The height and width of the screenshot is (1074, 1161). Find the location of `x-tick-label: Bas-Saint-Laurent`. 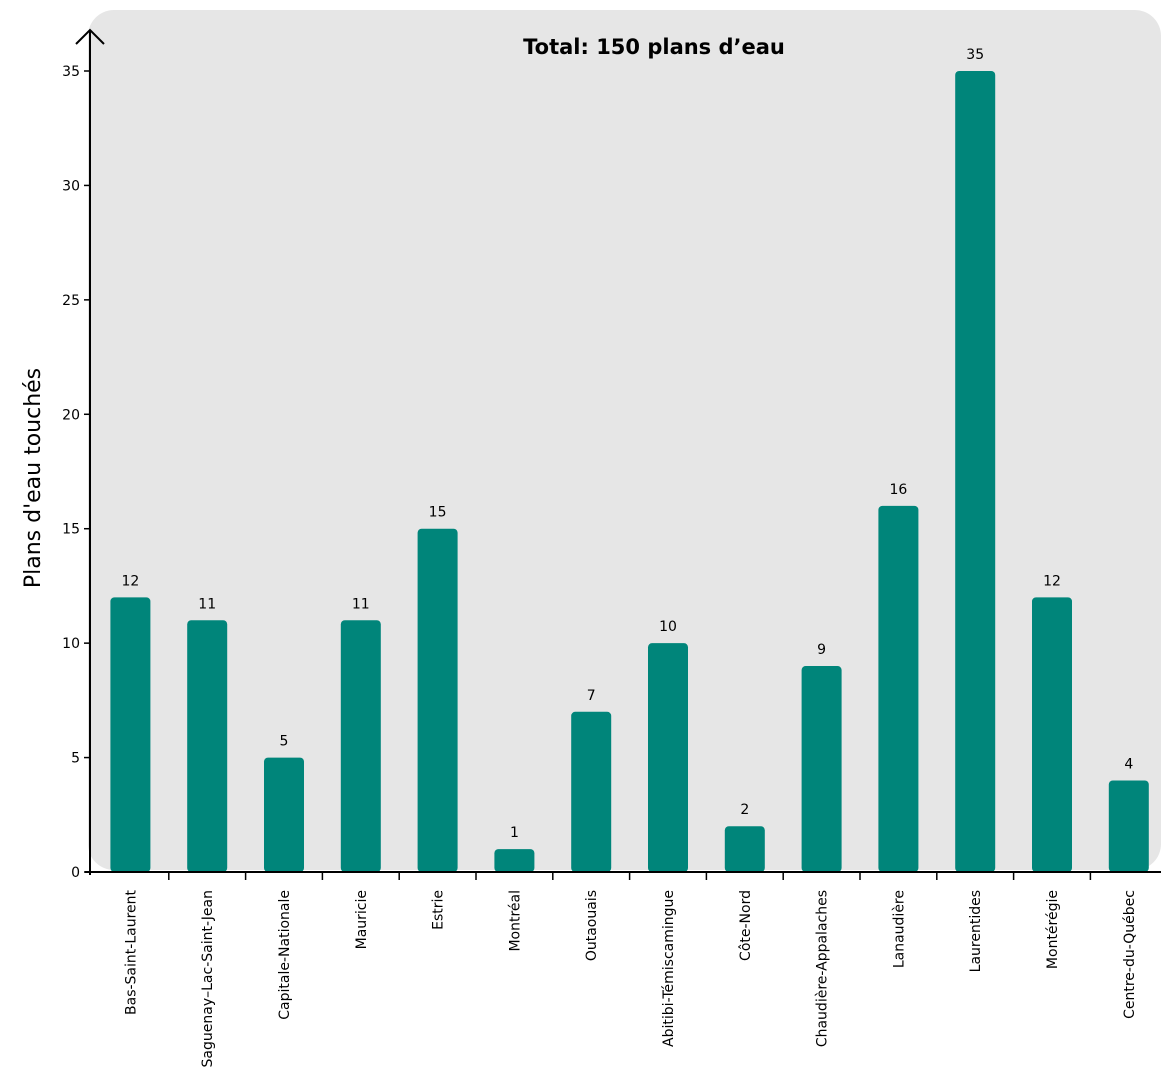

x-tick-label: Bas-Saint-Laurent is located at coordinates (131, 951).